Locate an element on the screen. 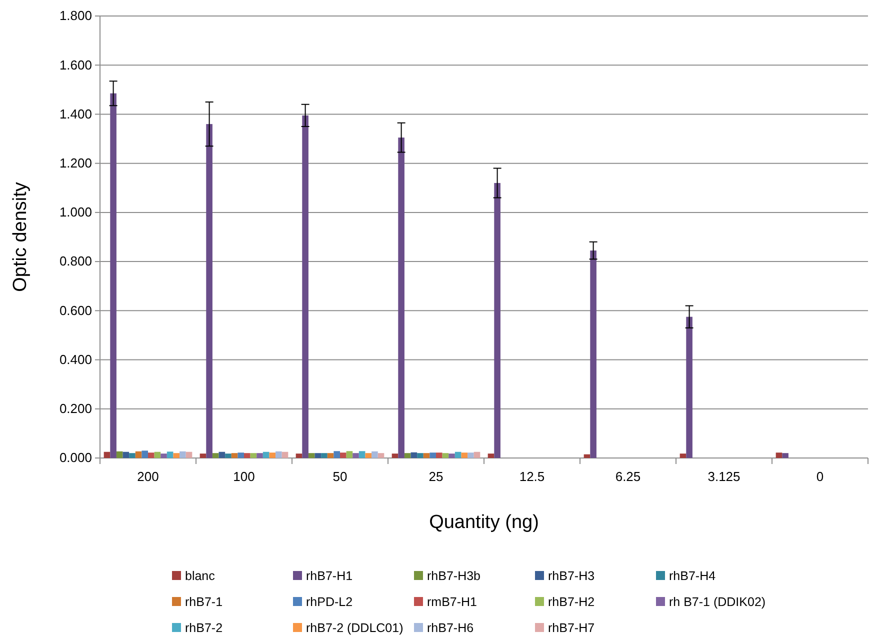 Image resolution: width=871 pixels, height=640 pixels. y-tick-label: 1.800 is located at coordinates (75, 16).